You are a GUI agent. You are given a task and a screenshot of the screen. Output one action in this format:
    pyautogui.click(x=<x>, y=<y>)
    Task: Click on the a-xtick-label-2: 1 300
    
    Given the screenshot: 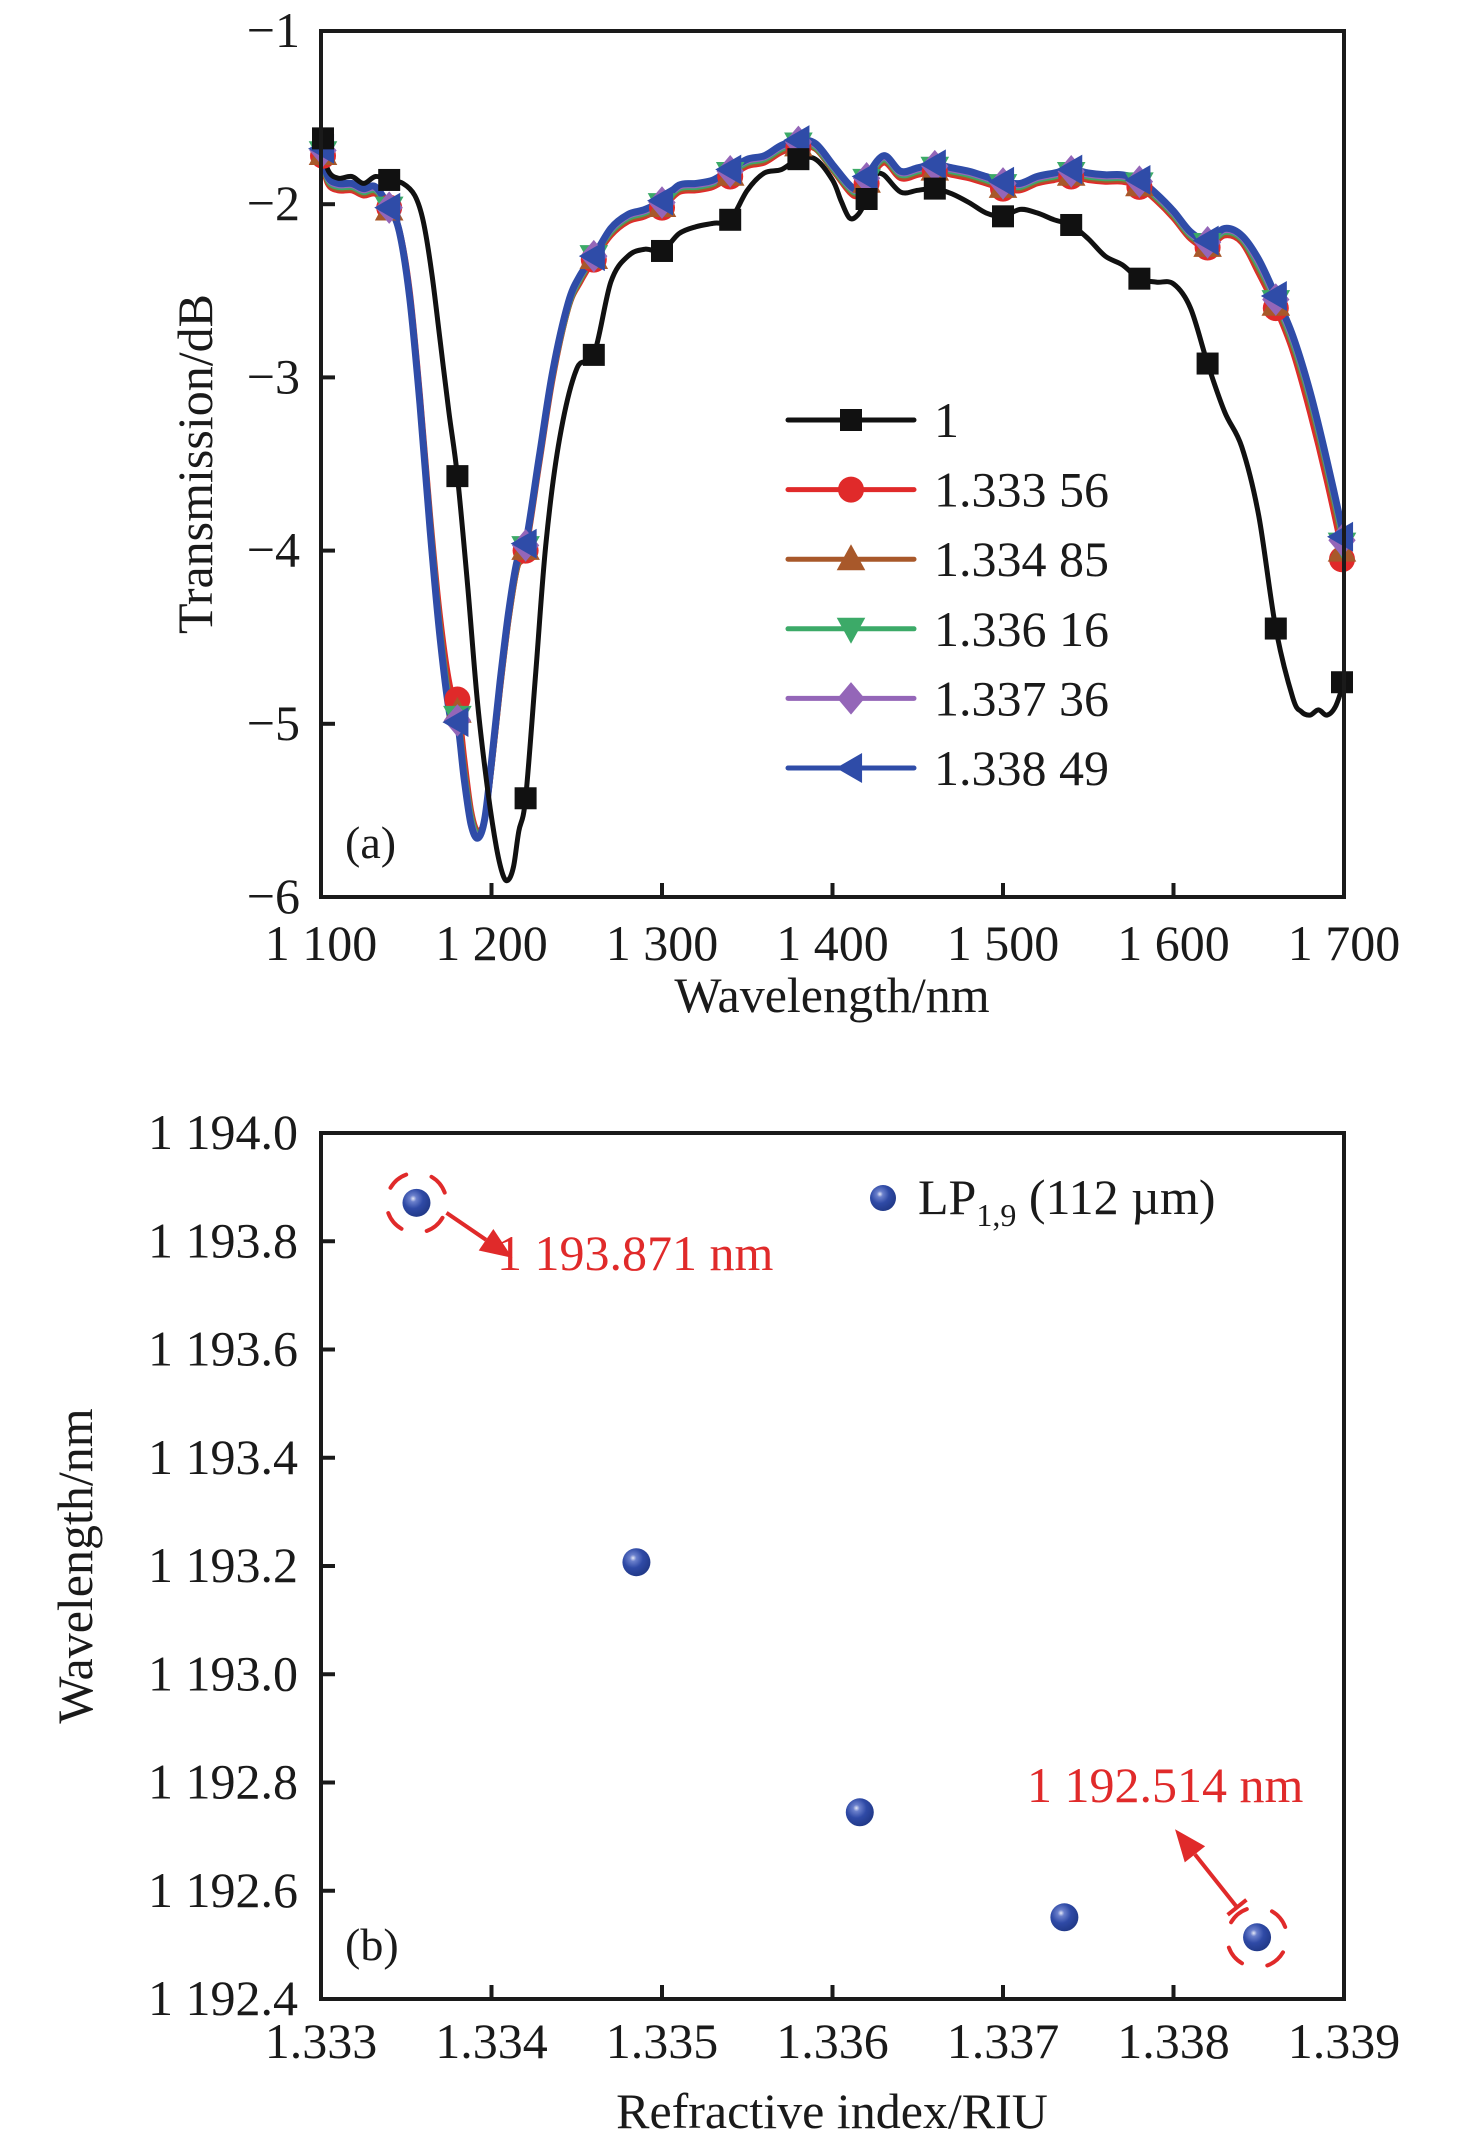 What is the action you would take?
    pyautogui.click(x=662, y=943)
    